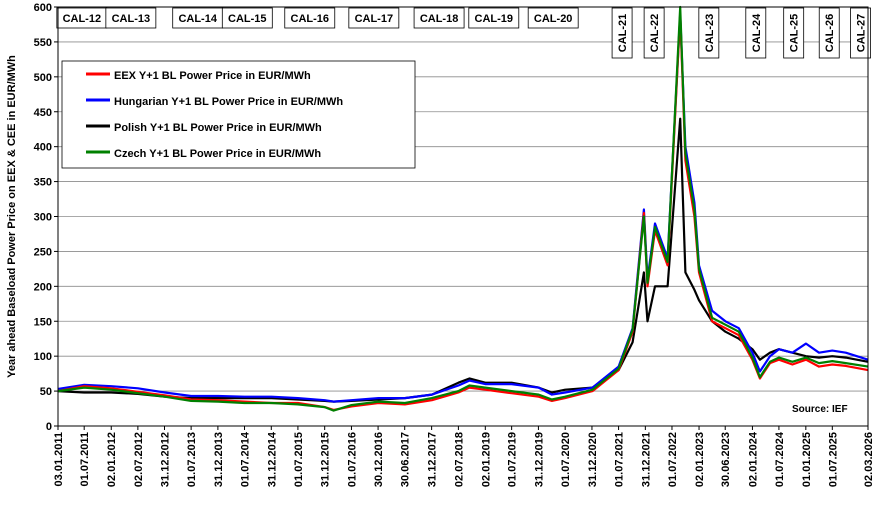  Describe the element at coordinates (43, 113) in the screenshot. I see `y-tick-label: 450` at that location.